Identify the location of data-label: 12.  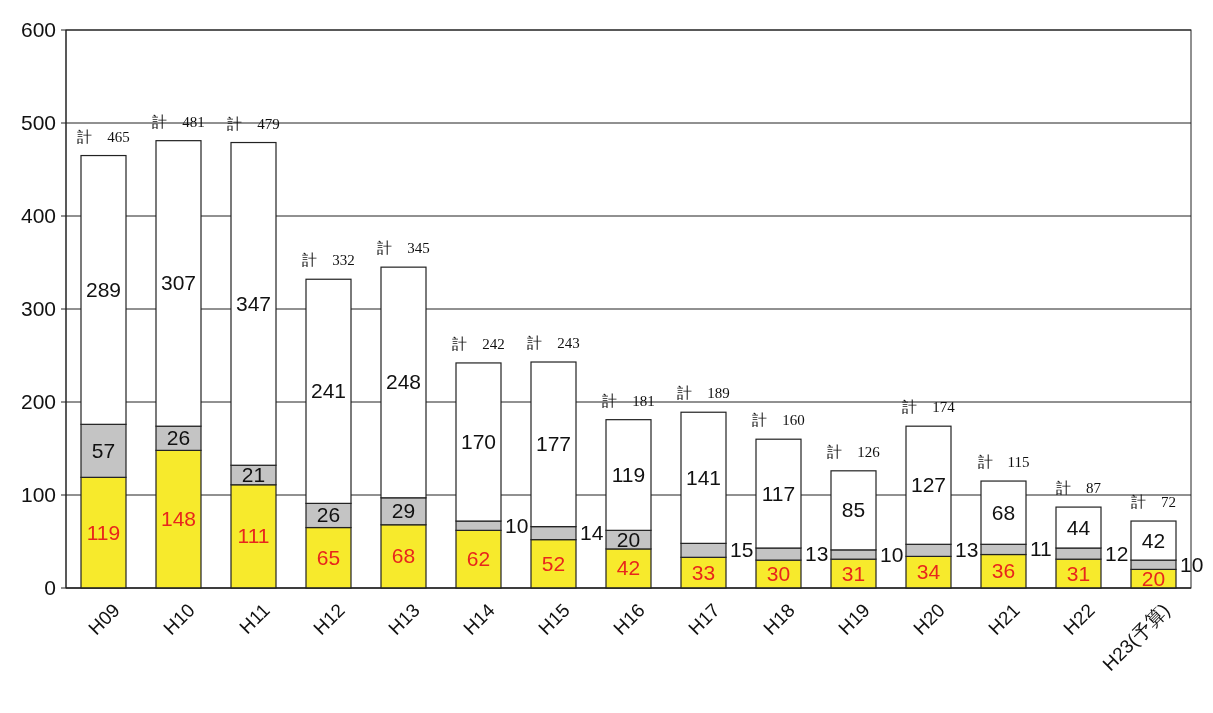
(1117, 553).